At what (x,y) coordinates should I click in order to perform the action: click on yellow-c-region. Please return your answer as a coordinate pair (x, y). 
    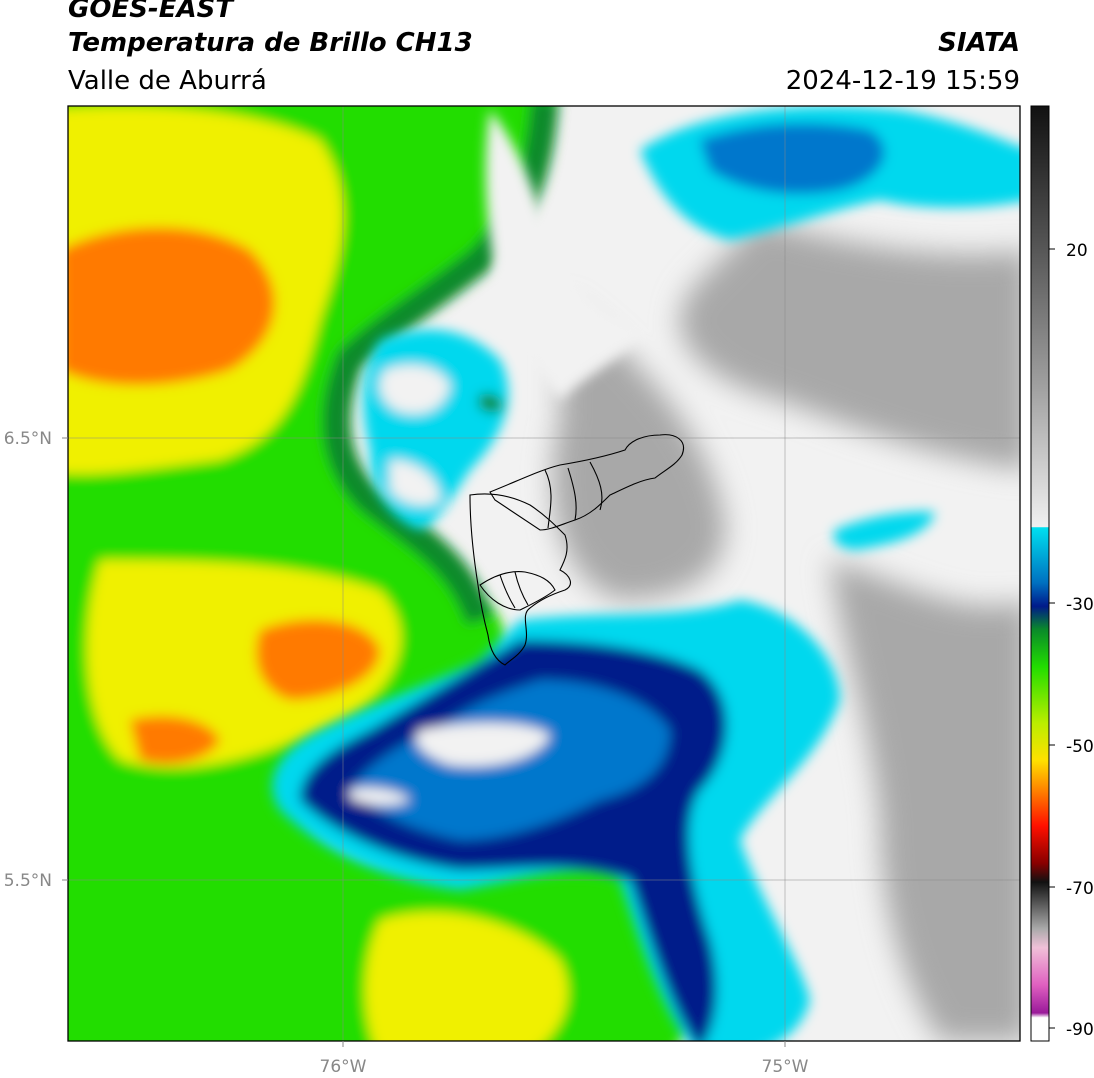
    Looking at the image, I should click on (466, 976).